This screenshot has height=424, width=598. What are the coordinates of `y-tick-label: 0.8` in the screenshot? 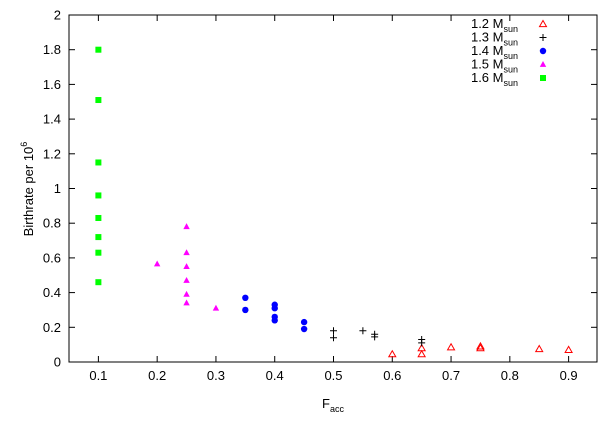 It's located at (52, 223).